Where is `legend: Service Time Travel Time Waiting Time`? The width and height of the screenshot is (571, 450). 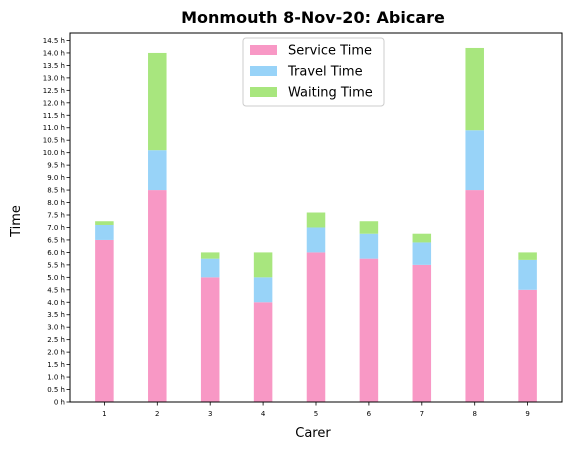 legend: Service Time Travel Time Waiting Time is located at coordinates (313, 72).